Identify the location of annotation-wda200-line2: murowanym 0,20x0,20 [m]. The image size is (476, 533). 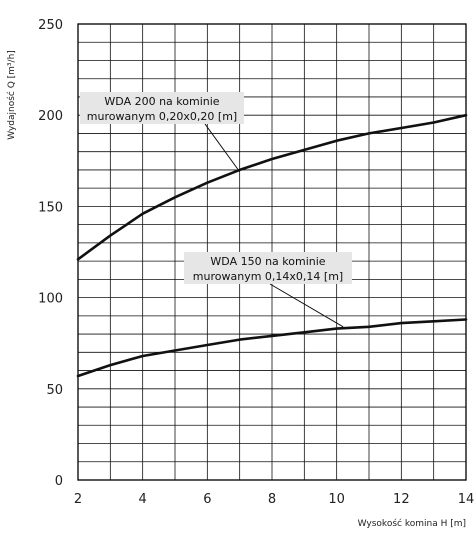
(162, 116).